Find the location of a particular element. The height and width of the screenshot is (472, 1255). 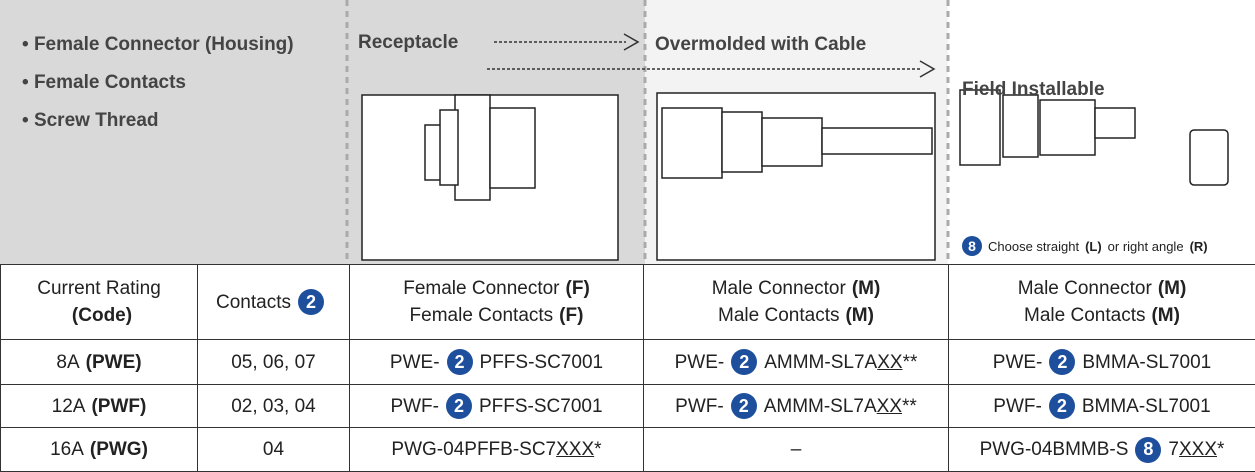

bullet: • Female Connector (Housing) is located at coordinates (158, 45).